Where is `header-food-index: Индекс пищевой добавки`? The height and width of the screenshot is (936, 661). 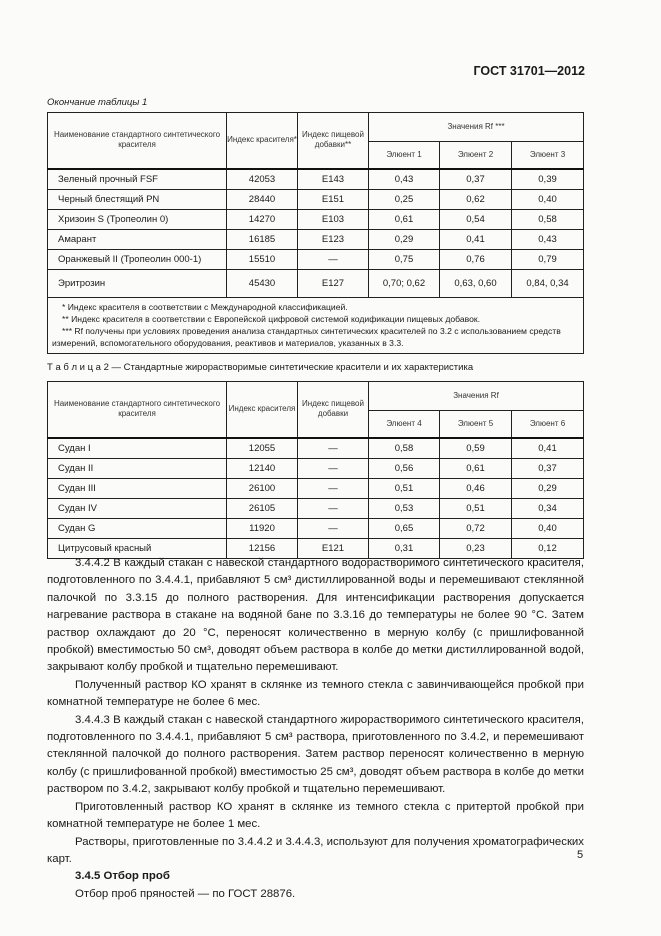
header-food-index: Индекс пищевой добавки is located at coordinates (333, 410).